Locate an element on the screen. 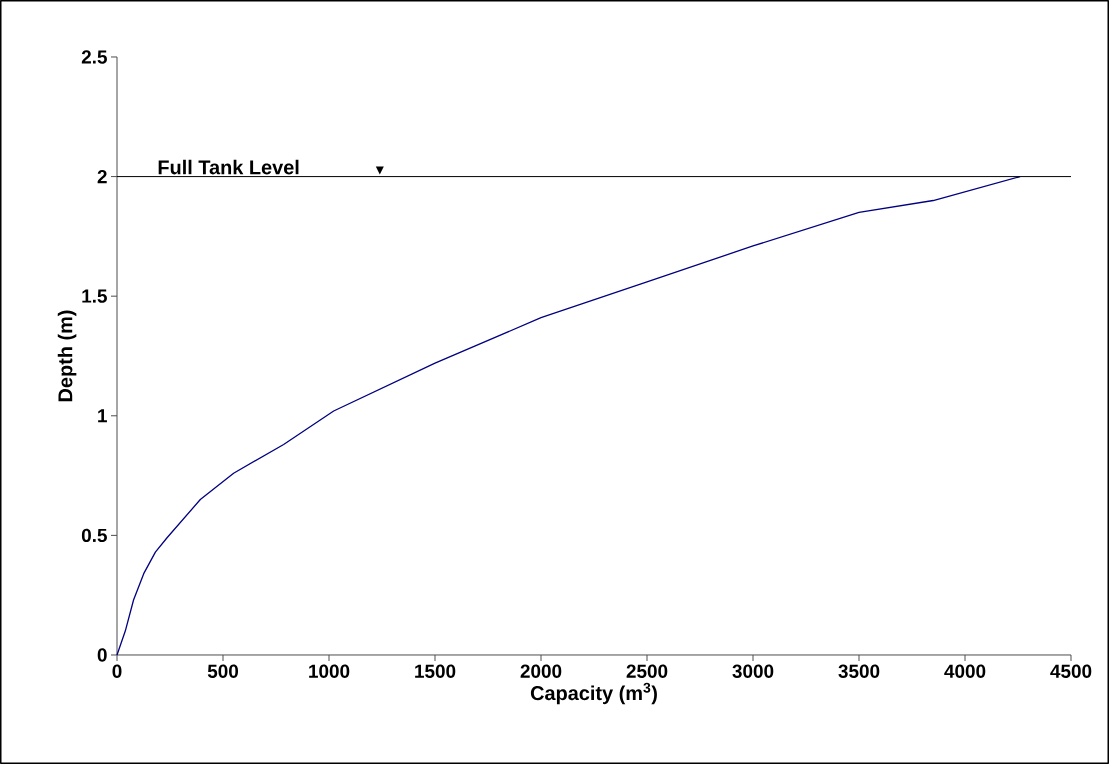 The width and height of the screenshot is (1109, 764). x-tick-label: 0 is located at coordinates (117, 671).